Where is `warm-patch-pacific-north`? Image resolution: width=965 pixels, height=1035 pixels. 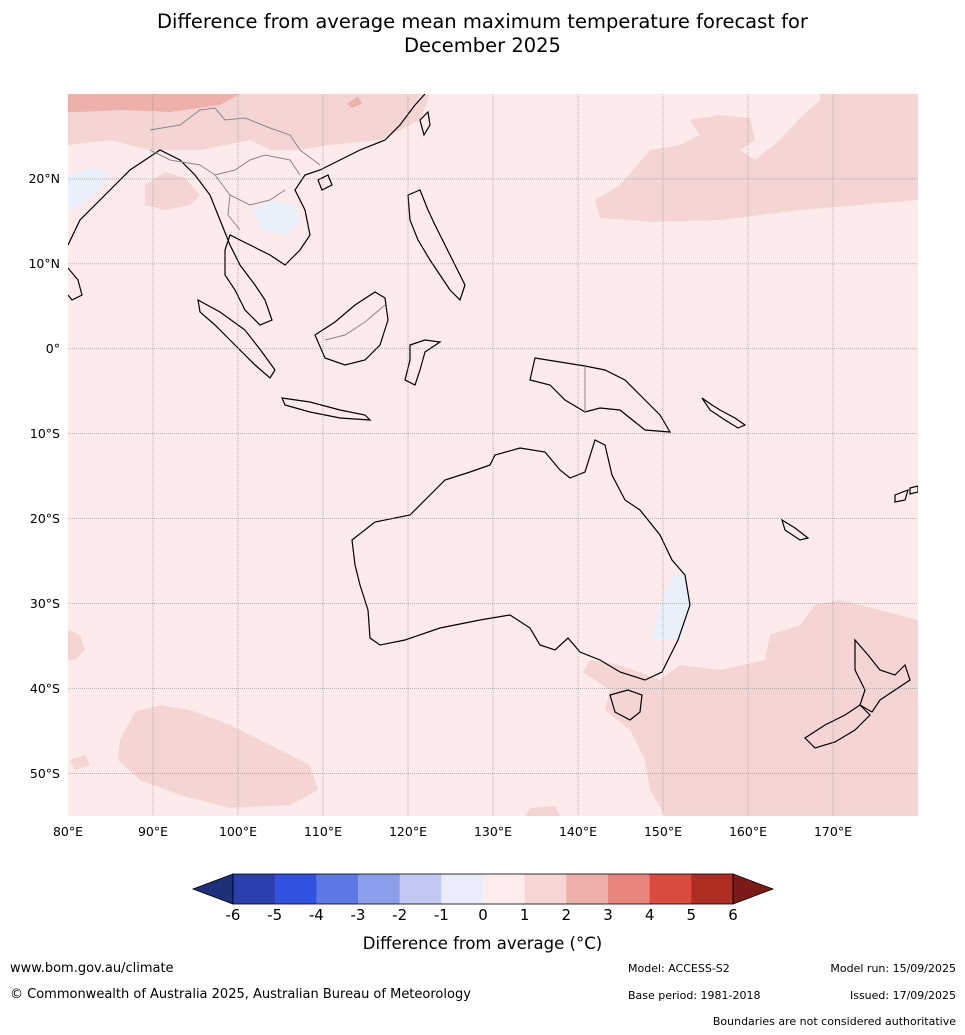 warm-patch-pacific-north is located at coordinates (756, 158).